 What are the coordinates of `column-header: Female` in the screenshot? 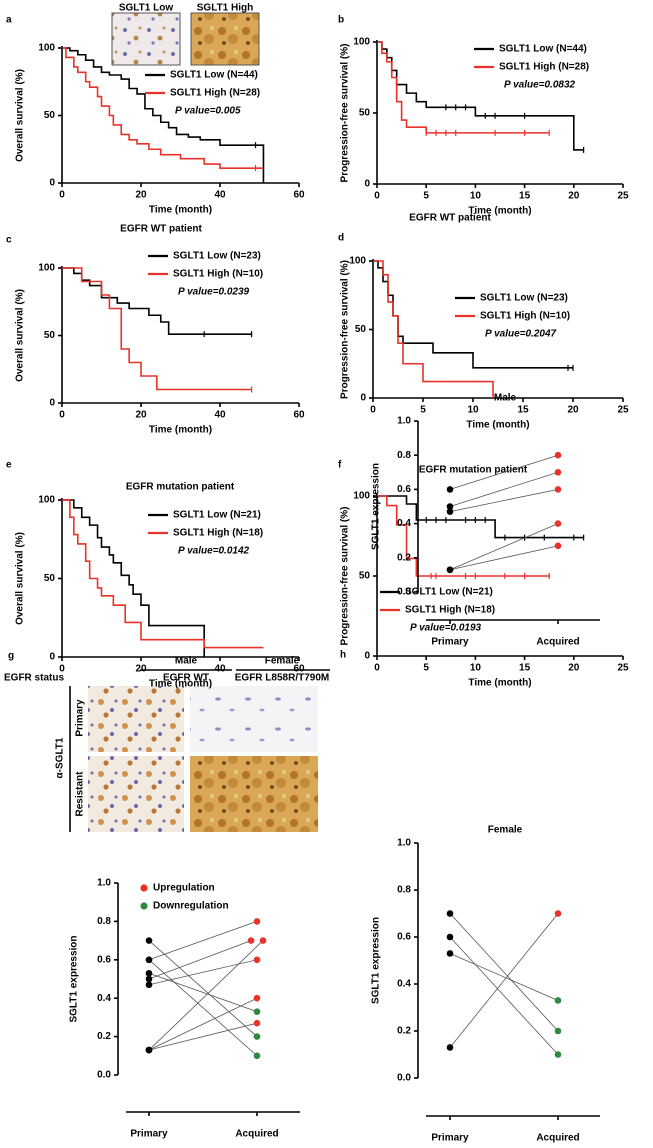 It's located at (282, 661).